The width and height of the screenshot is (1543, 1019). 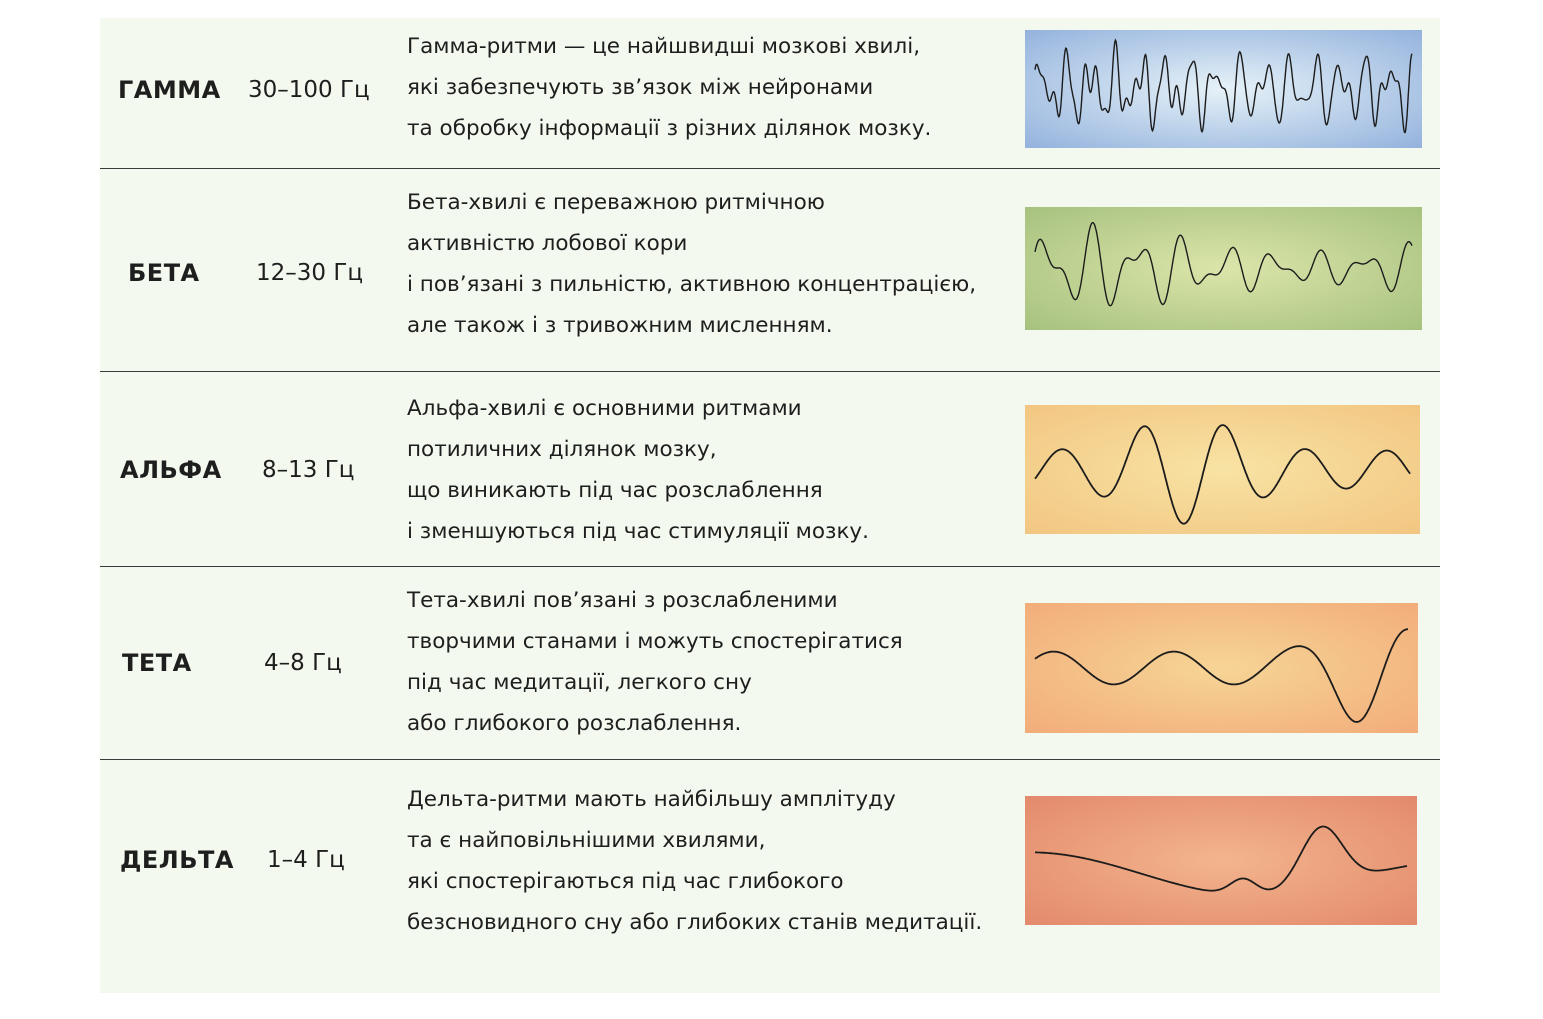 I want to click on description-line: які забезпечують зв’язок між нейронами, so click(x=640, y=87).